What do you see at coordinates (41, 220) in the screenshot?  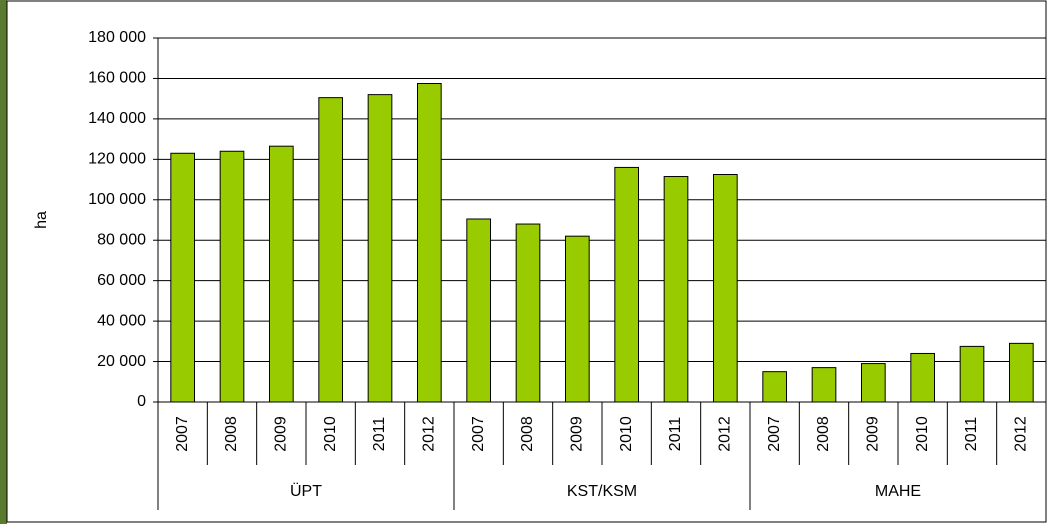 I see `y-axis-label: ha` at bounding box center [41, 220].